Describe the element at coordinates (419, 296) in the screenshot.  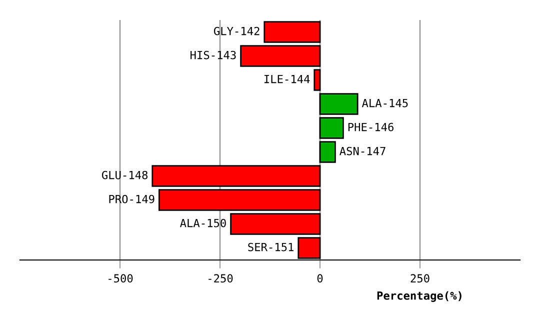
I see `x-axis-title: Percentage(%)` at that location.